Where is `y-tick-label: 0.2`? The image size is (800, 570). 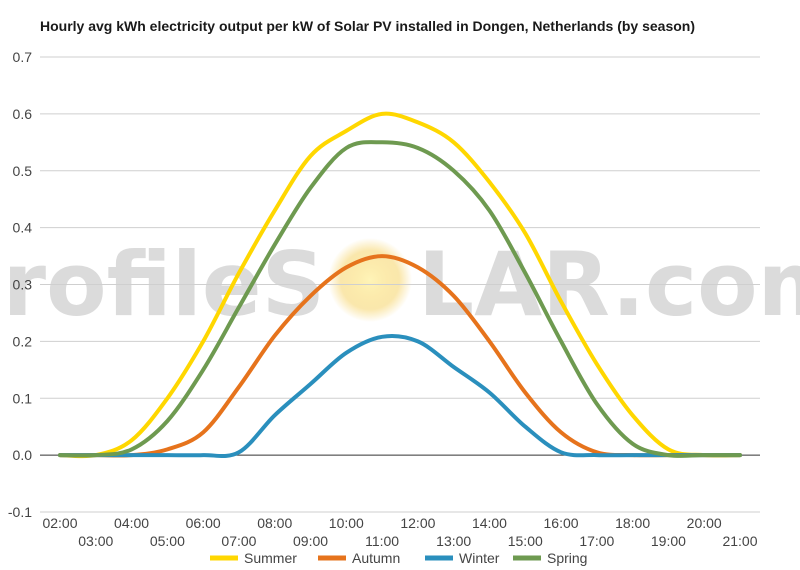
y-tick-label: 0.2 is located at coordinates (23, 341).